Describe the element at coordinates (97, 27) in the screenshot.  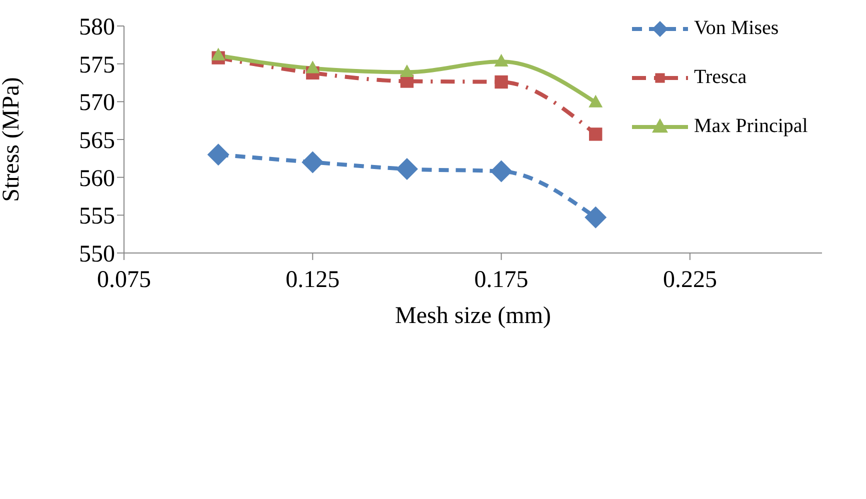
I see `y-tick-label: 580` at that location.